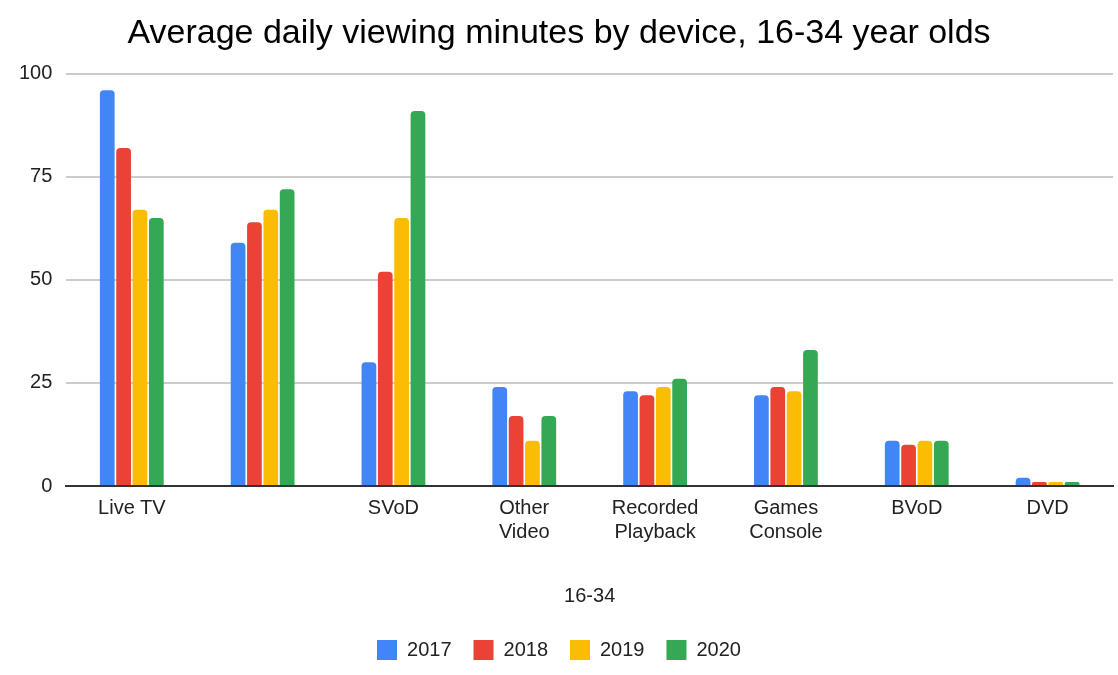  What do you see at coordinates (393, 506) in the screenshot?
I see `x-tick-label: SVoD` at bounding box center [393, 506].